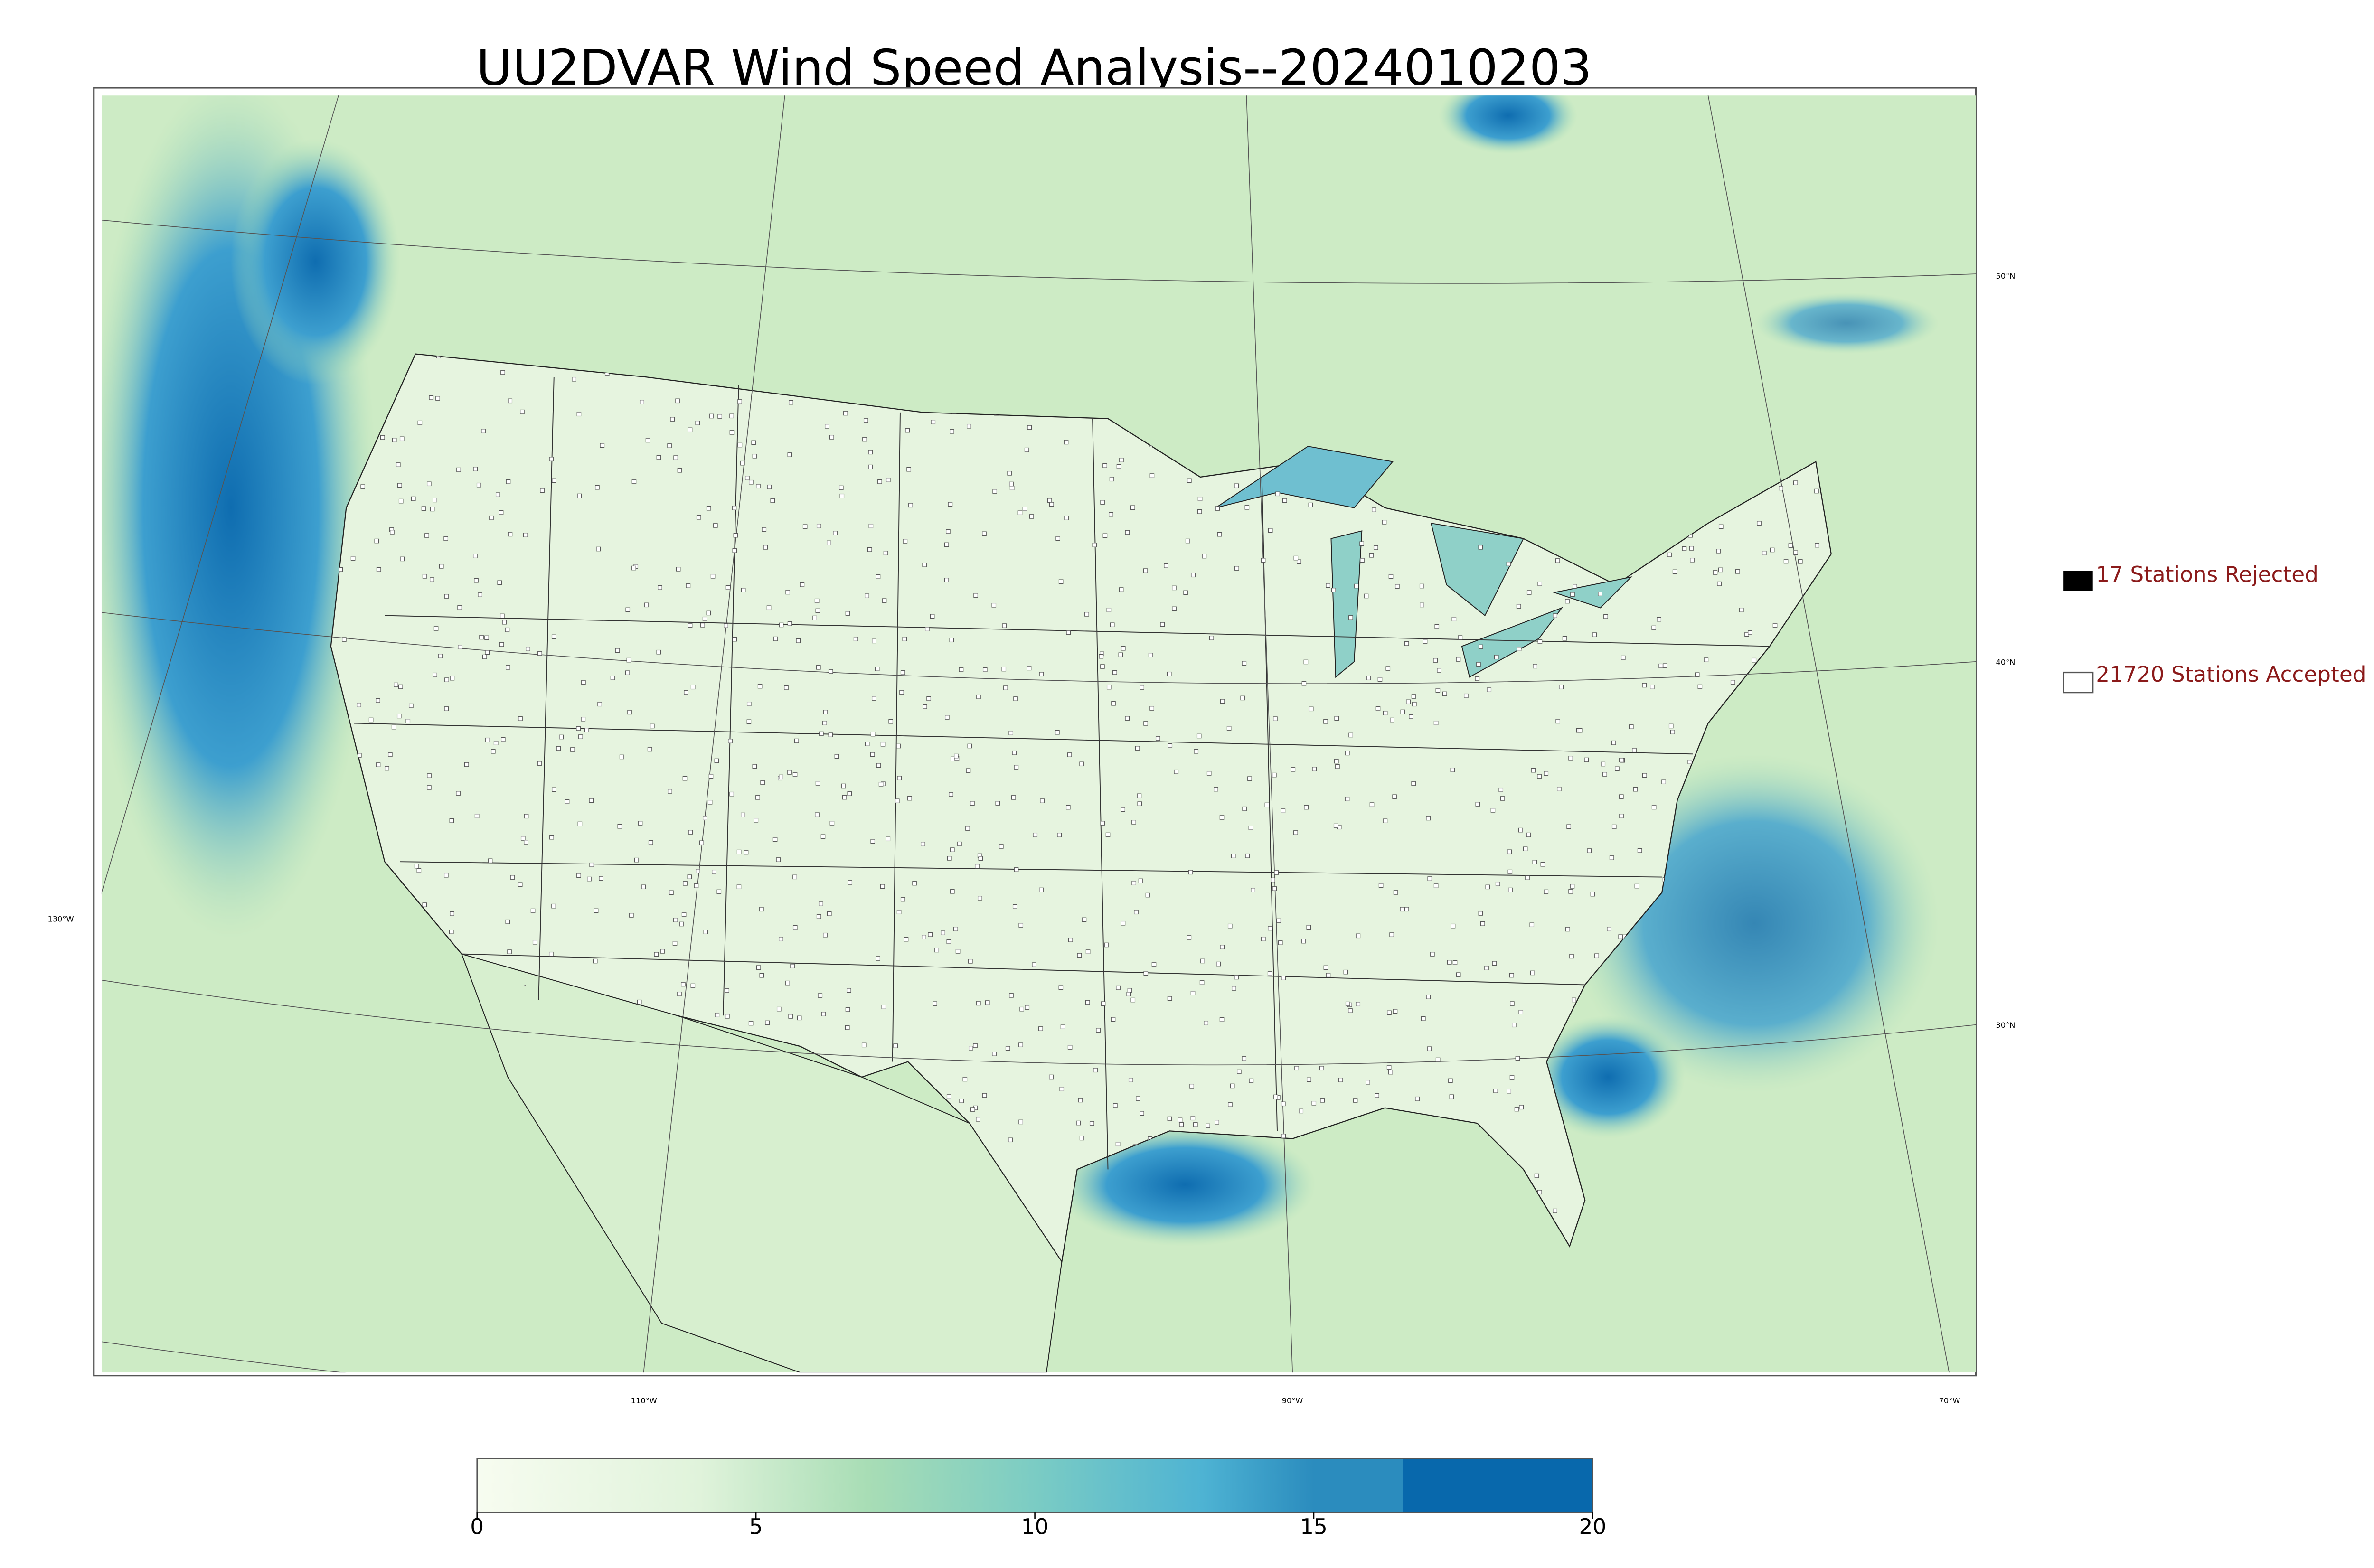 This screenshot has height=1568, width=2374. I want to click on colorbar-ramp, so click(1034, 1485).